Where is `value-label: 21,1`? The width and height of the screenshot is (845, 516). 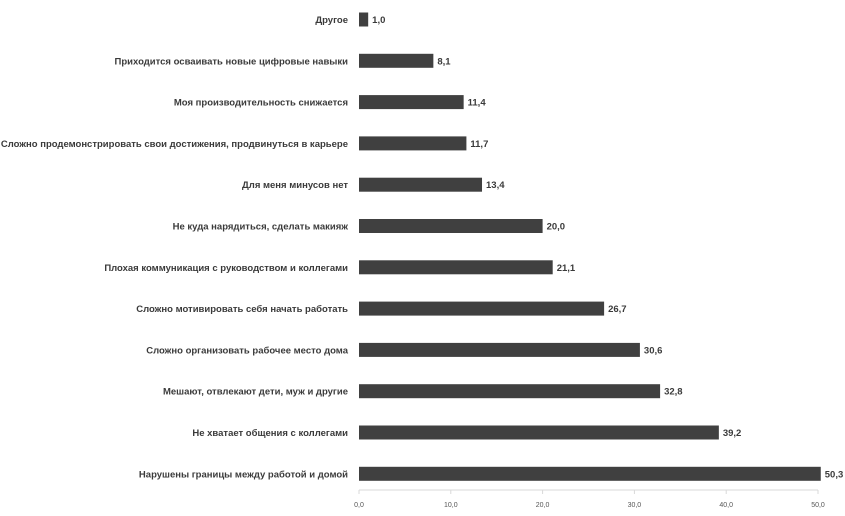 value-label: 21,1 is located at coordinates (566, 268).